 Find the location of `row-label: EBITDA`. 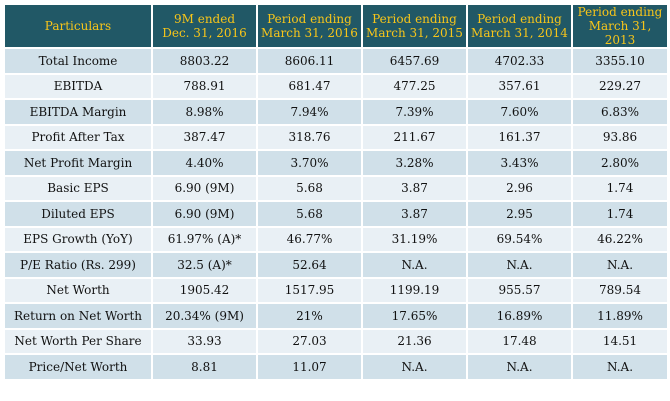

row-label: EBITDA is located at coordinates (78, 86).